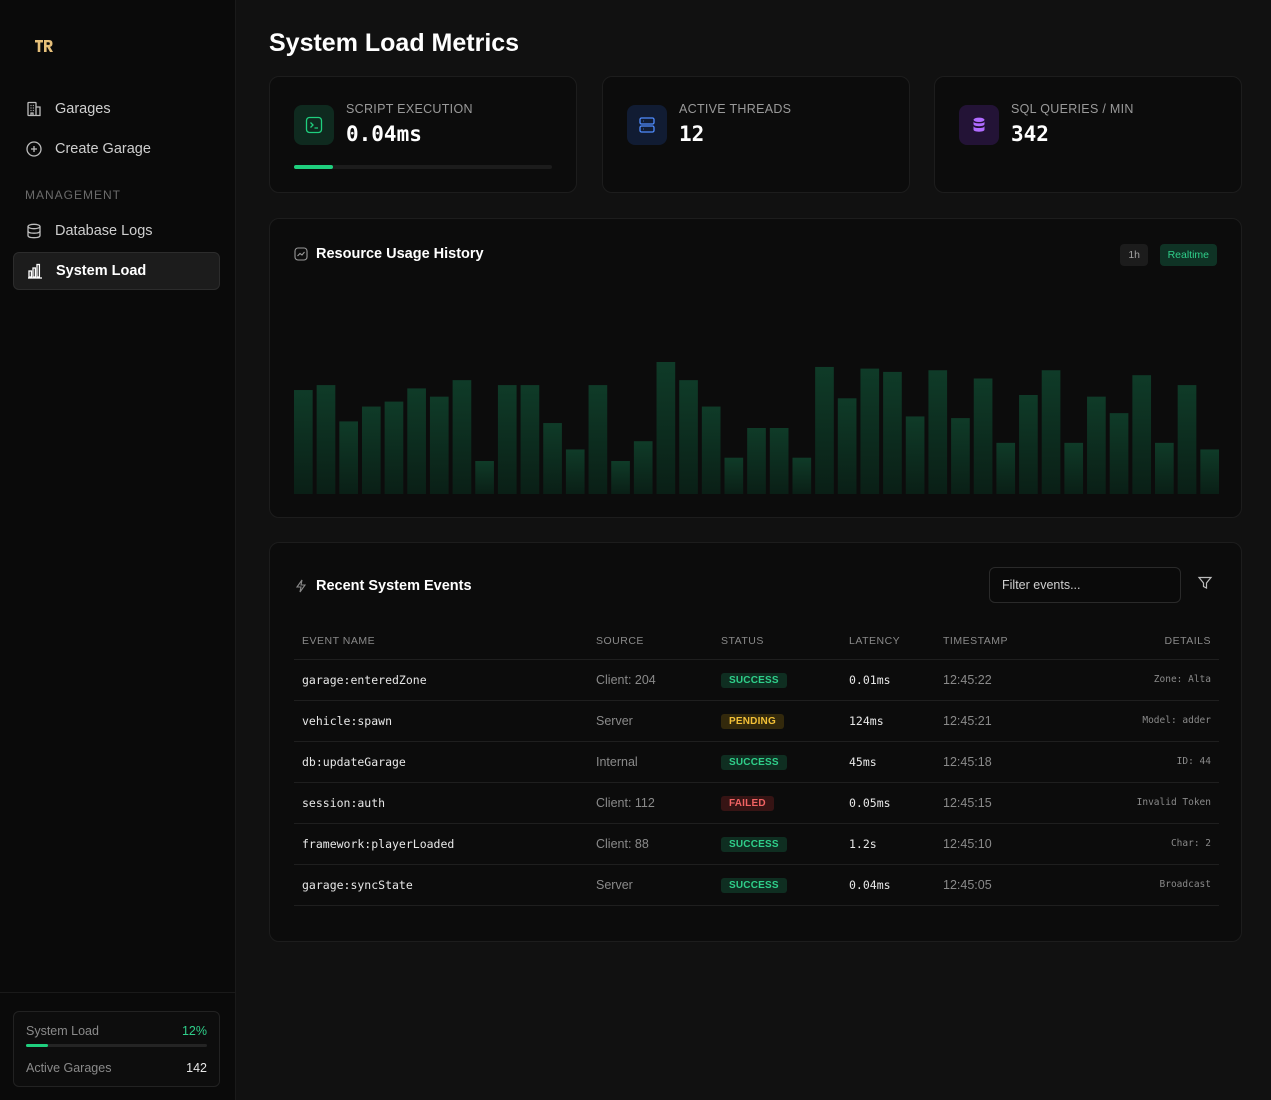  Describe the element at coordinates (1030, 134) in the screenshot. I see `stat-value: 342` at that location.